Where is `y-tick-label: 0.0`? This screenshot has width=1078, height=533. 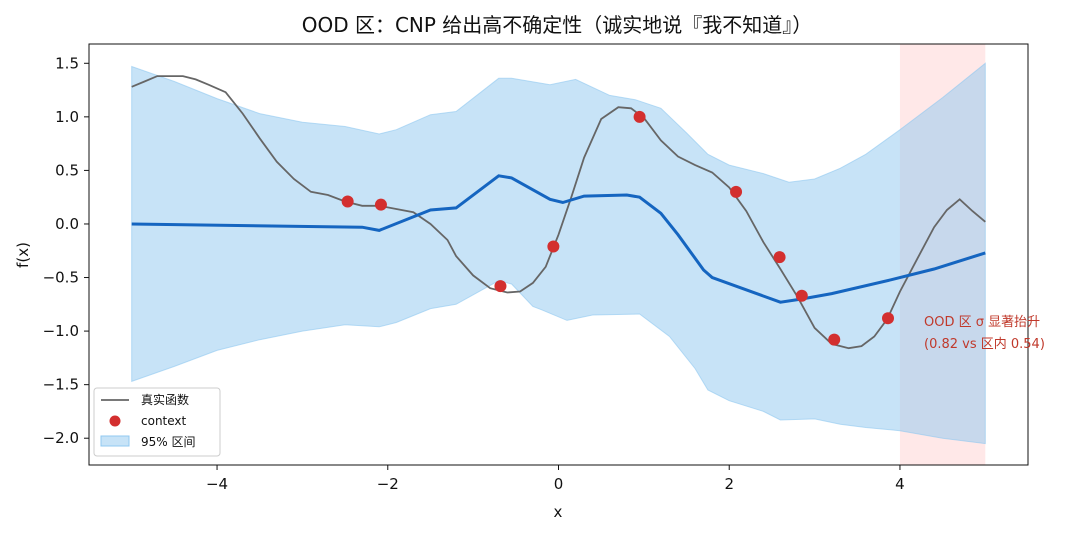
y-tick-label: 0.0 is located at coordinates (67, 224).